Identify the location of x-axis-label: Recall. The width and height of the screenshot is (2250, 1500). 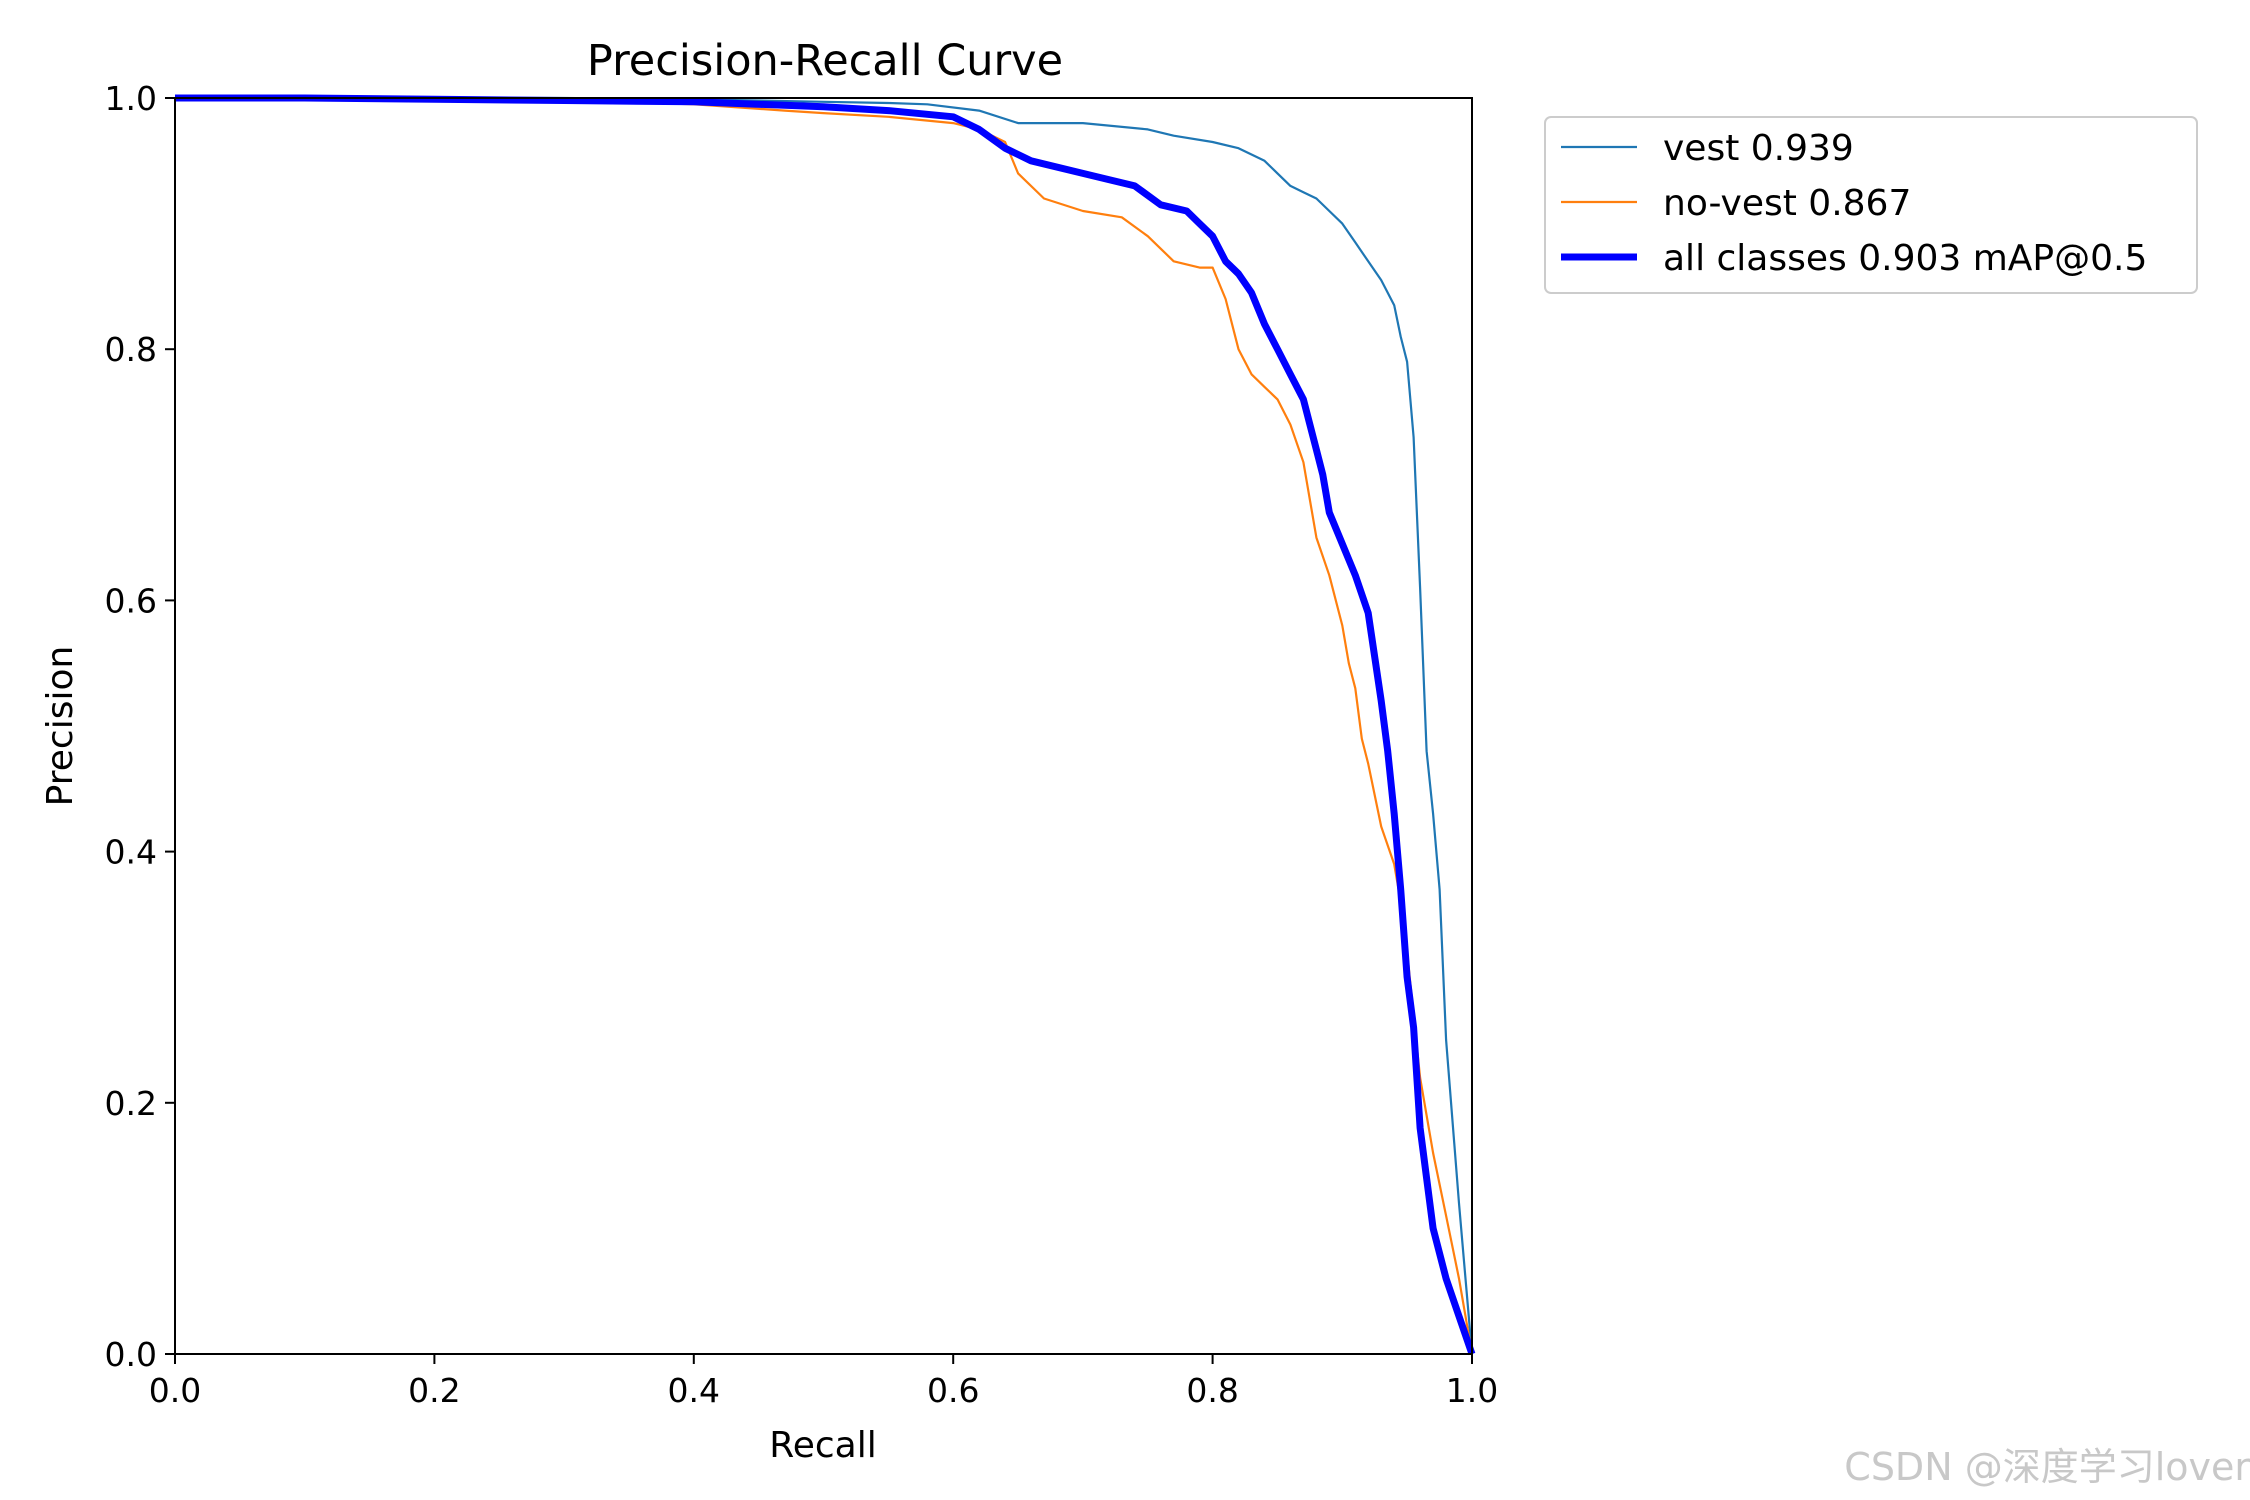
(822, 1445).